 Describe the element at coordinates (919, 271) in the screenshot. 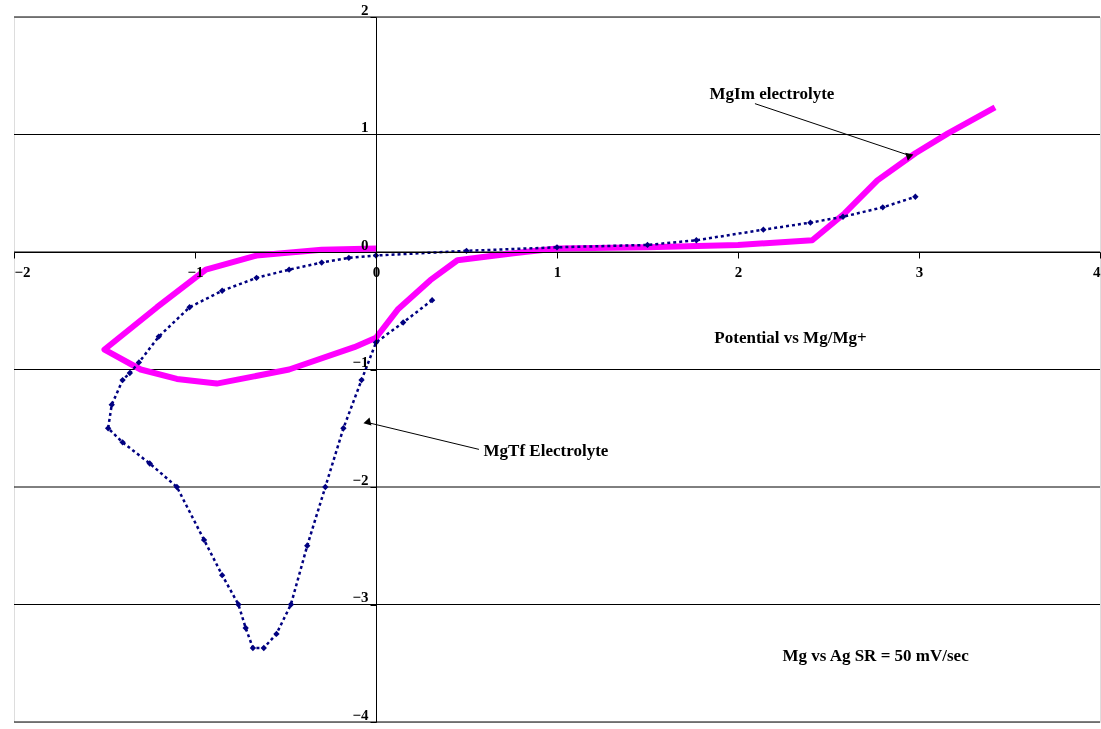

I see `x-tick-label: 3` at that location.